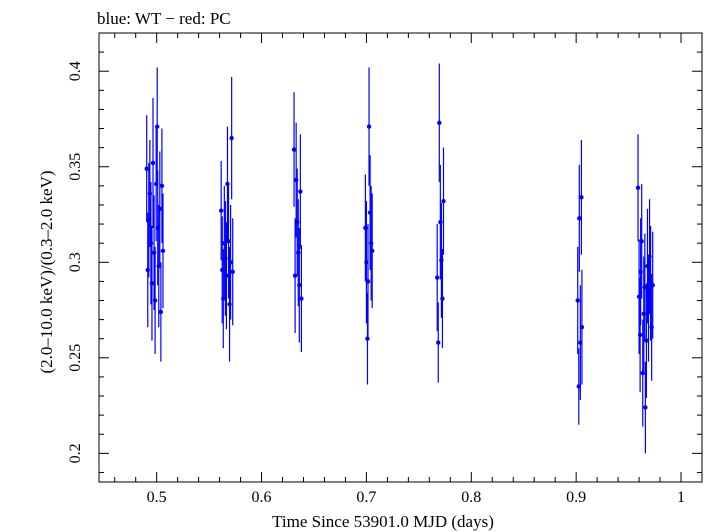 The width and height of the screenshot is (705, 532). What do you see at coordinates (383, 521) in the screenshot?
I see `x-axis-label: Time Since 53901.0 MJD (days)` at bounding box center [383, 521].